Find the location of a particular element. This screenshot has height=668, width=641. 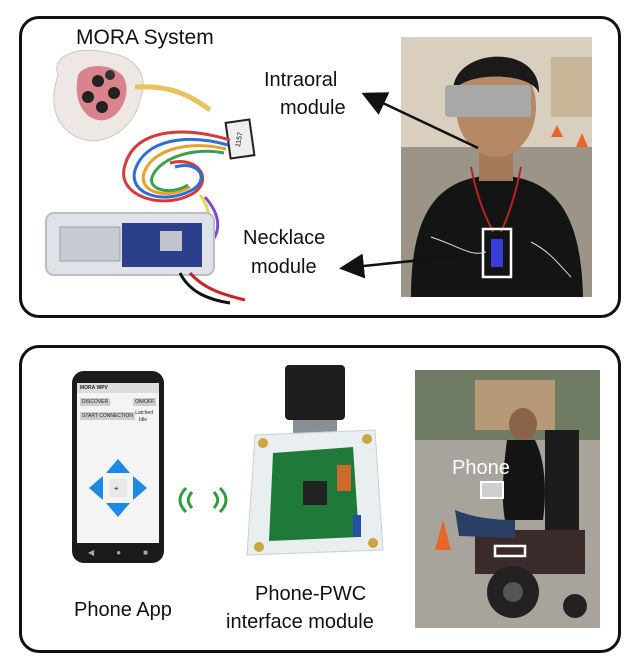

wireless-signal-icon is located at coordinates (203, 500).